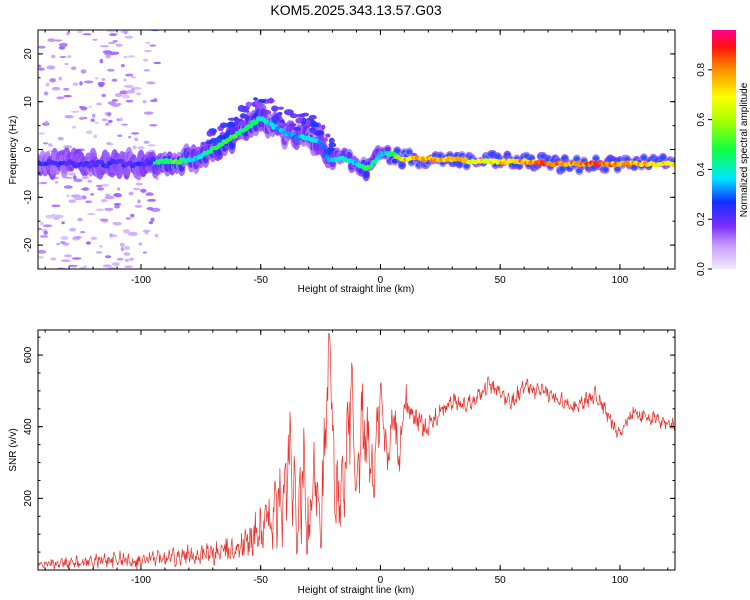 Image resolution: width=750 pixels, height=600 pixels. I want to click on chart-title: KOM5.2025.343.13.57.G03, so click(355, 10).